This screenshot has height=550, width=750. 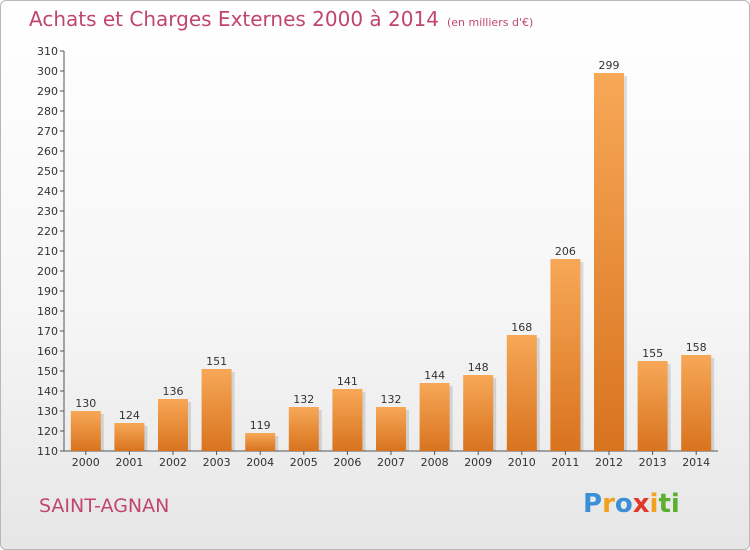 I want to click on y-tick-label: 180, so click(x=47, y=311).